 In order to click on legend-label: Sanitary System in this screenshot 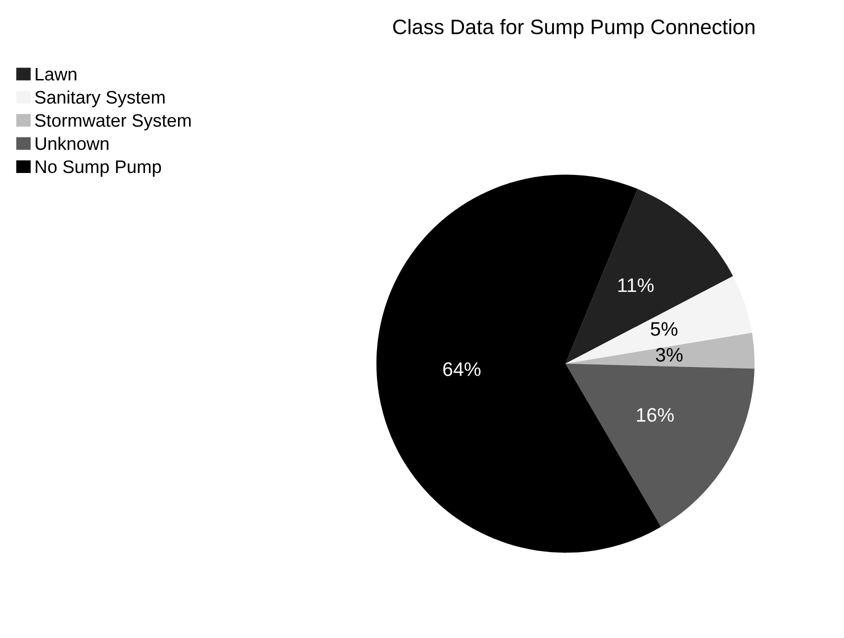, I will do `click(100, 99)`.